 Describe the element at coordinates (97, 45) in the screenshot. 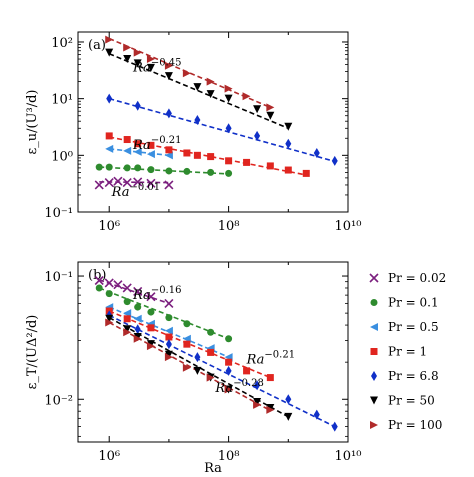

I see `panel-a-label: (a)` at that location.